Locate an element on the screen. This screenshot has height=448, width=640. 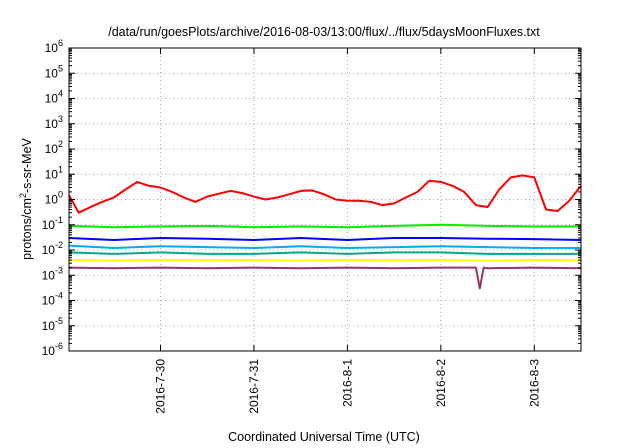
y-tick-label: 10⁻¹ is located at coordinates (52, 223).